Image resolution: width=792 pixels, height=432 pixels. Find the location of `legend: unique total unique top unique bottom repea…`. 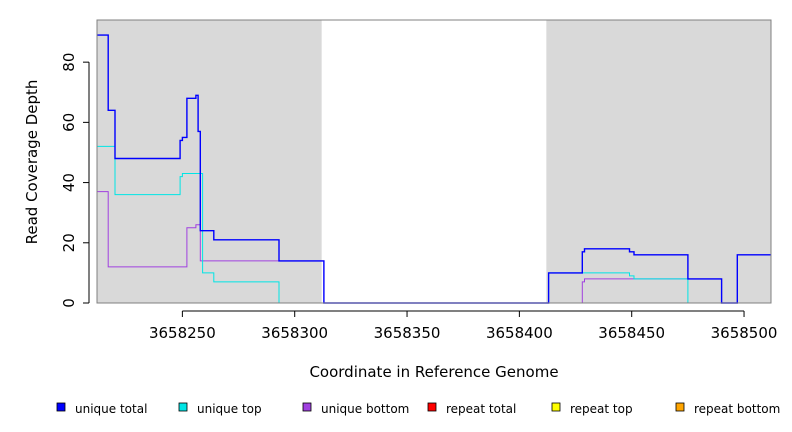

legend: unique total unique top unique bottom repea… is located at coordinates (418, 409).